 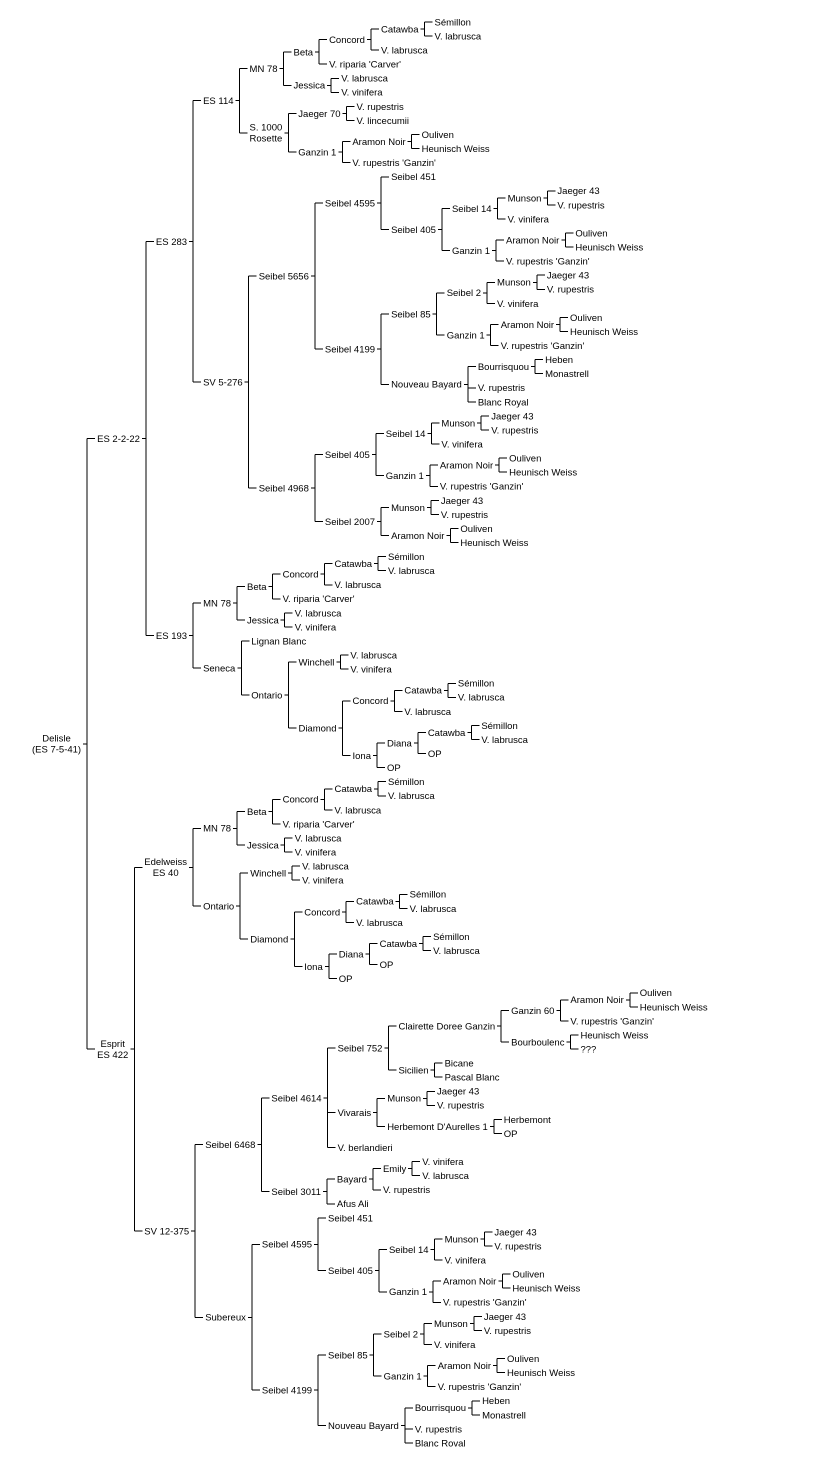 I want to click on node-diana-label: Diana, so click(x=400, y=743).